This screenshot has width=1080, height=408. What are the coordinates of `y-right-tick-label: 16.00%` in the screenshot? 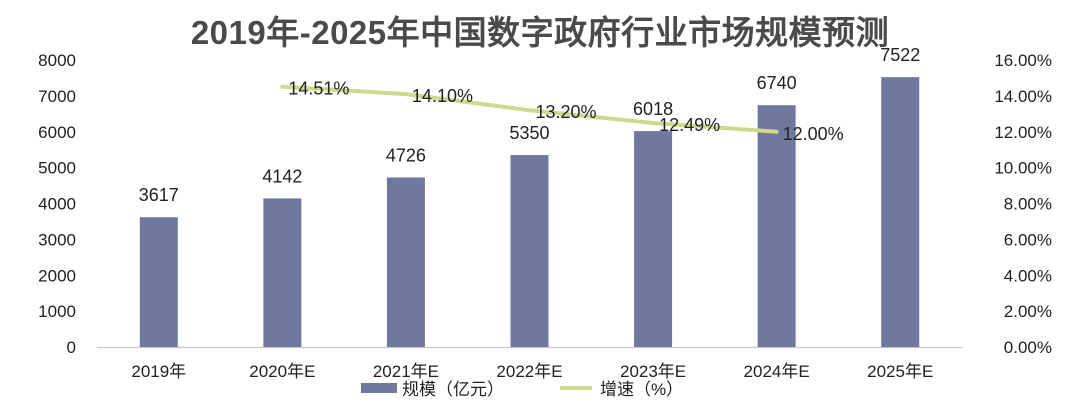 It's located at (1023, 60).